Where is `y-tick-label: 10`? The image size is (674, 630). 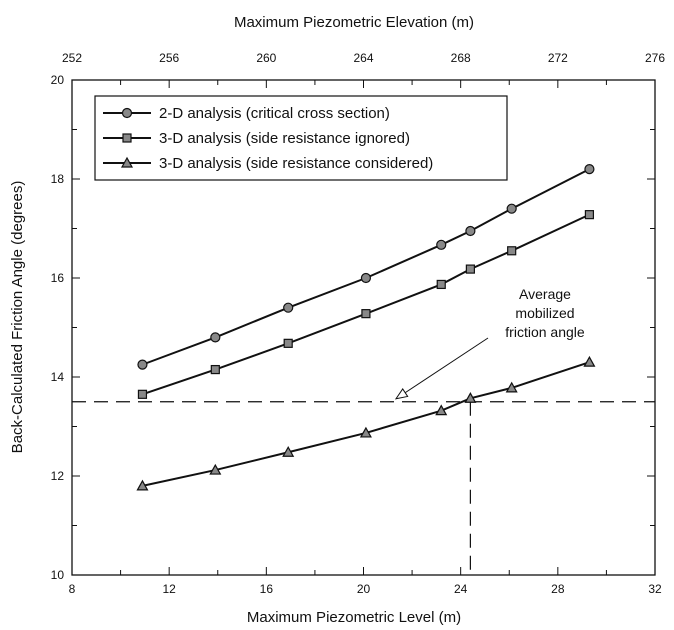
y-tick-label: 10 is located at coordinates (58, 575).